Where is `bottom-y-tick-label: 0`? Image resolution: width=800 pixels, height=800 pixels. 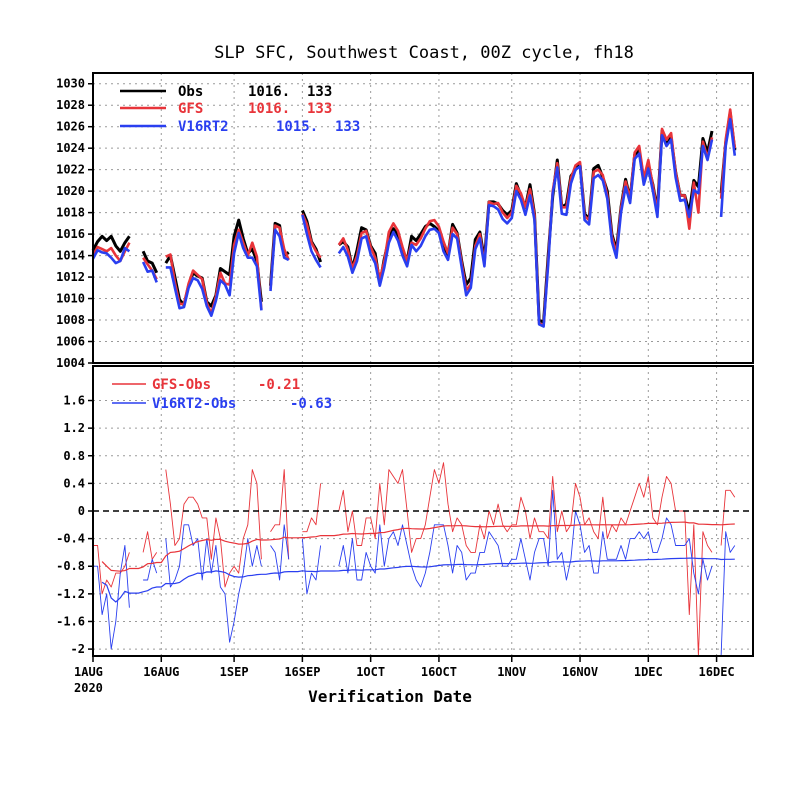
bottom-y-tick-label: 0 is located at coordinates (81, 511).